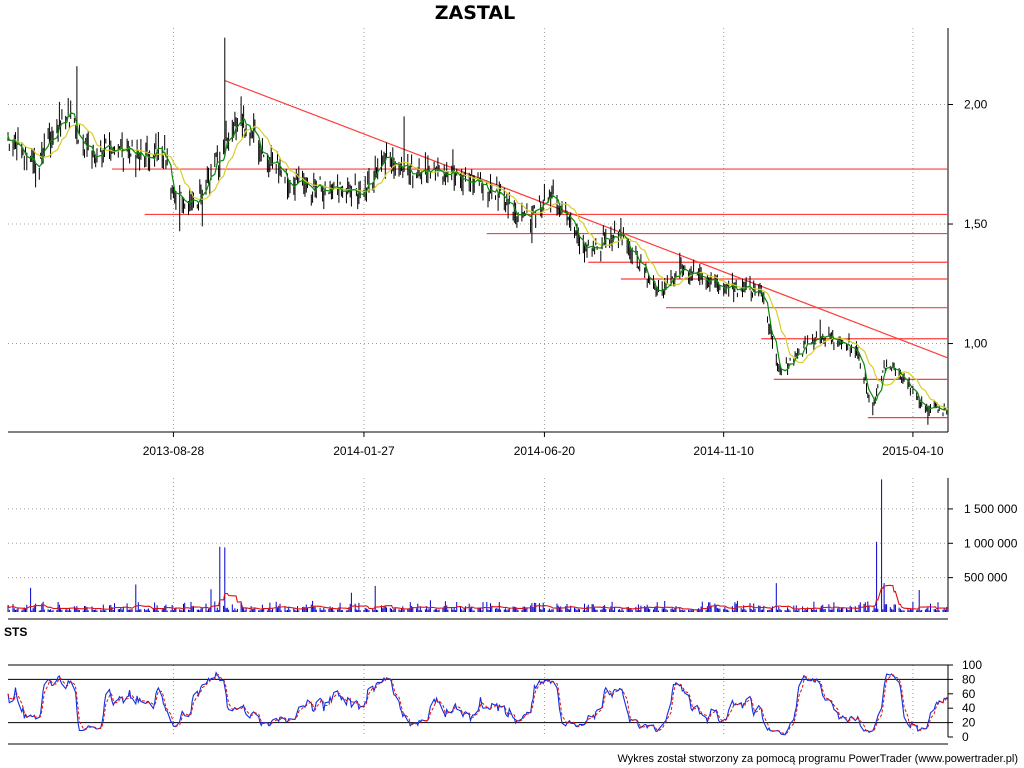 The width and height of the screenshot is (1024, 768). Describe the element at coordinates (478, 597) in the screenshot. I see `volume-moving-average` at that location.